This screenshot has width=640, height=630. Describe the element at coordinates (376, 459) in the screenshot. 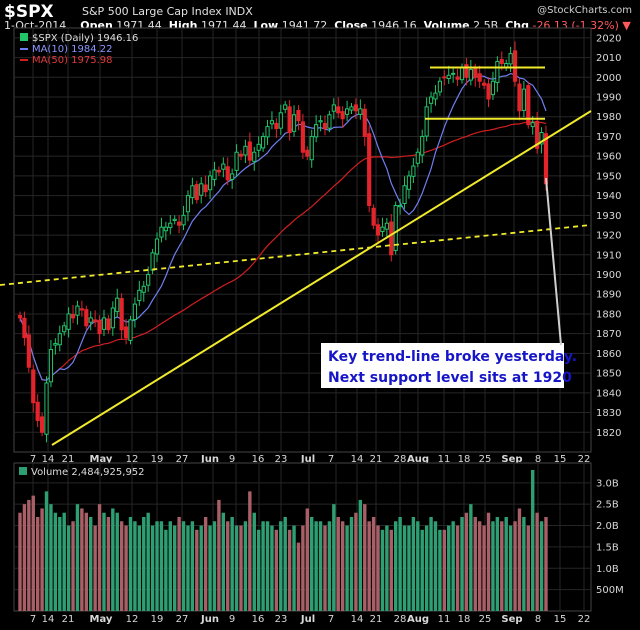

I see `price-x-tick: 21` at that location.